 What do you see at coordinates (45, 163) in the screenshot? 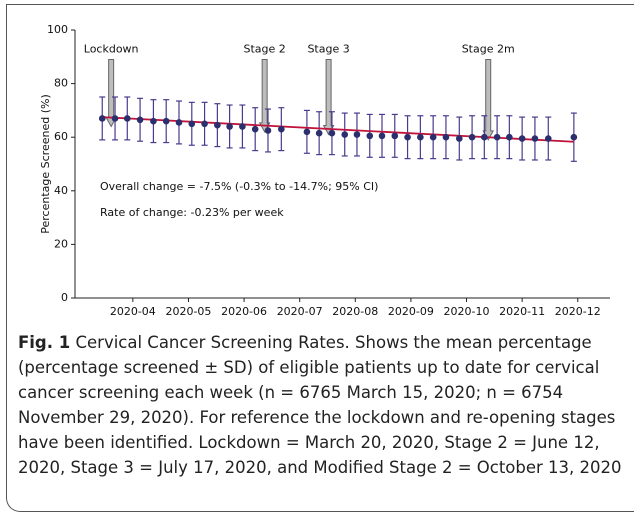
I see `y-axis-label: Percentage Screened (%)` at bounding box center [45, 163].